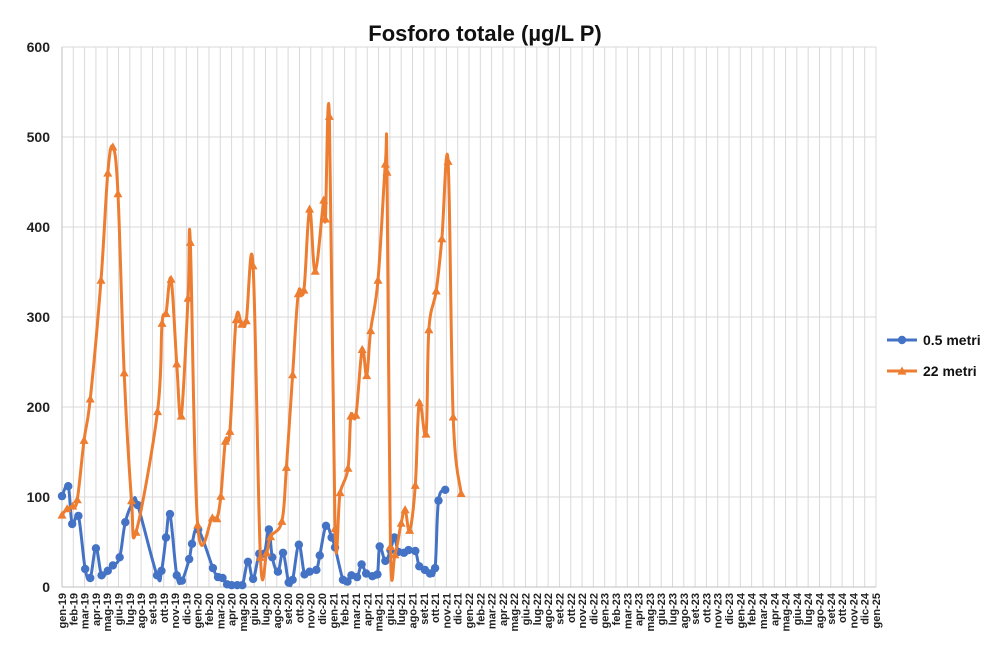 This screenshot has height=661, width=1000. What do you see at coordinates (753, 608) in the screenshot?
I see `x-tick-label: feb-24` at bounding box center [753, 608].